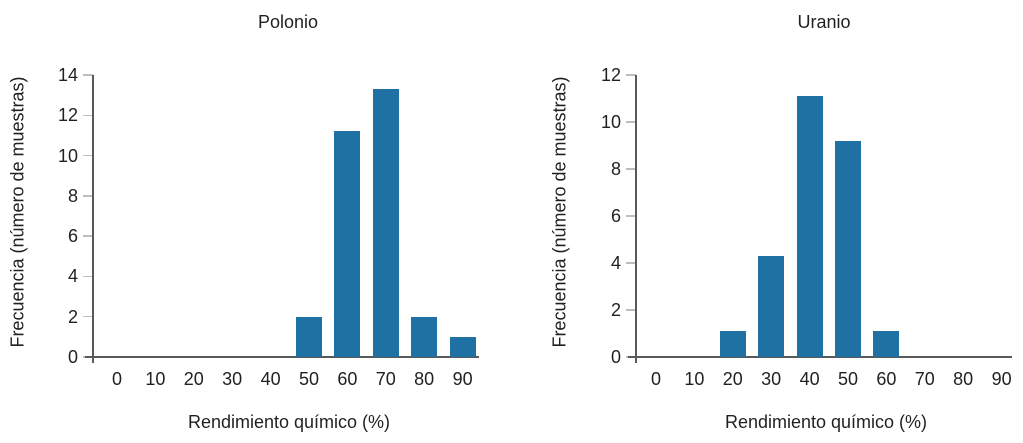 The height and width of the screenshot is (443, 1023). I want to click on x-axis-label-uranio: Rendimiento químico (%), so click(826, 422).